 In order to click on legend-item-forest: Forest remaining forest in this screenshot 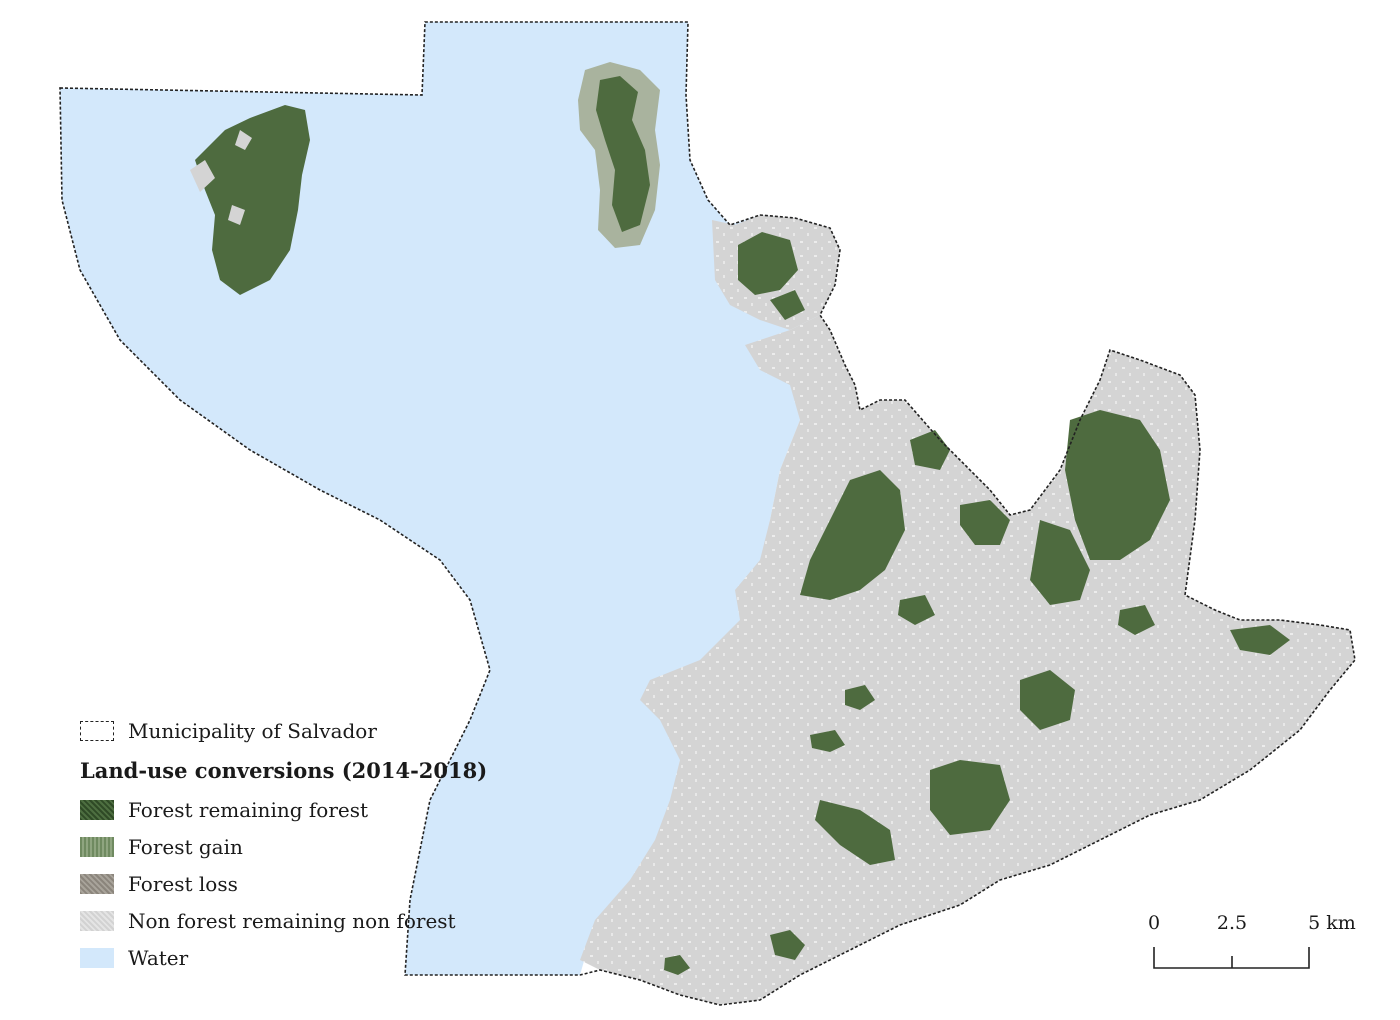, I will do `click(310, 809)`.